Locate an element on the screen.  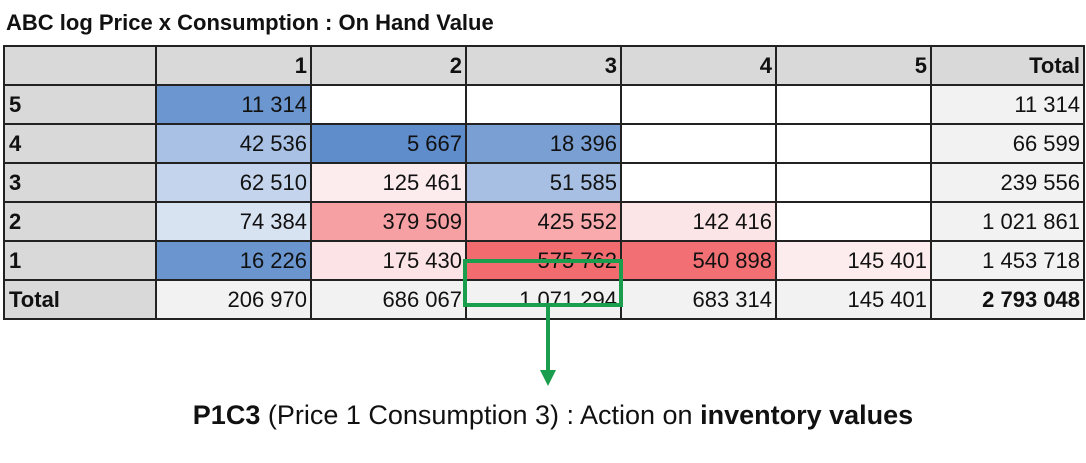
cell: 1 453 718 is located at coordinates (1007, 260).